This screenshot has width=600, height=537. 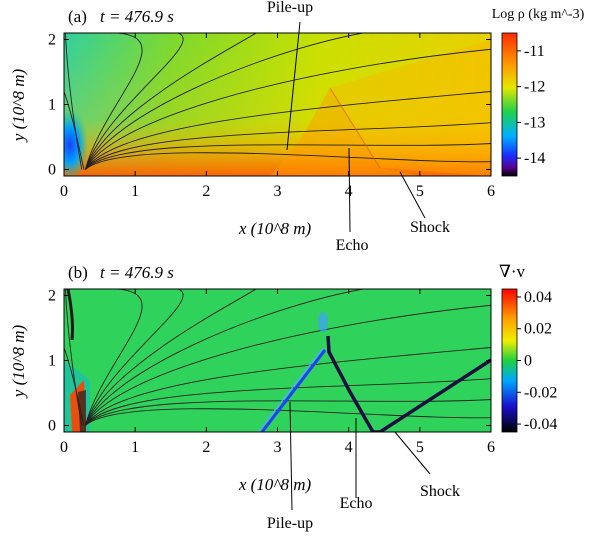 I want to click on panel-a-ylabel: y (10^8 m), so click(x=18, y=106).